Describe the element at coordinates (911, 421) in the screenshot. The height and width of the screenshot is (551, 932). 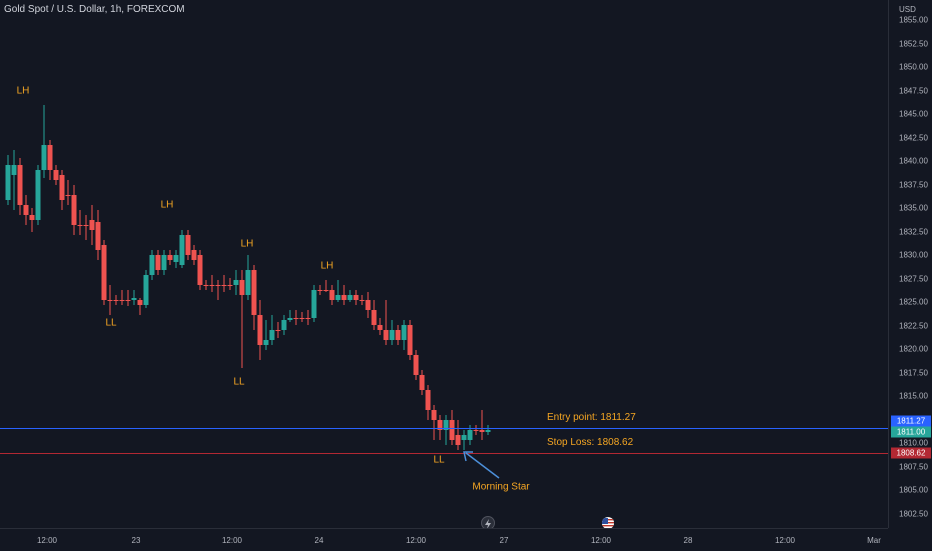
I see `entry-price-tag: 1811.27` at that location.